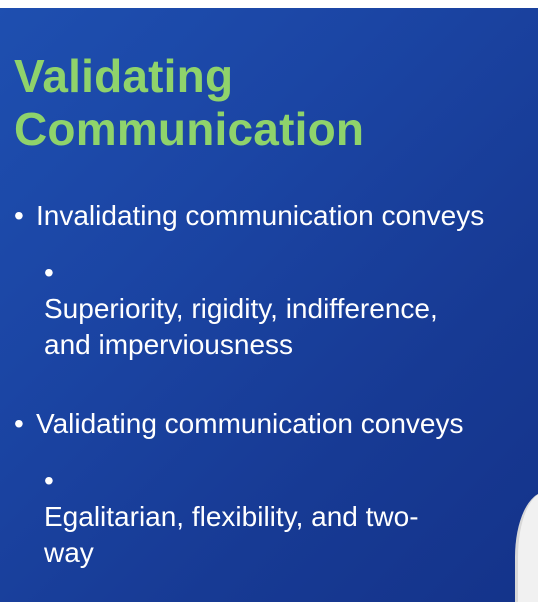 This screenshot has height=602, width=538. I want to click on bullet-2-text: Validating communication conveys, so click(250, 423).